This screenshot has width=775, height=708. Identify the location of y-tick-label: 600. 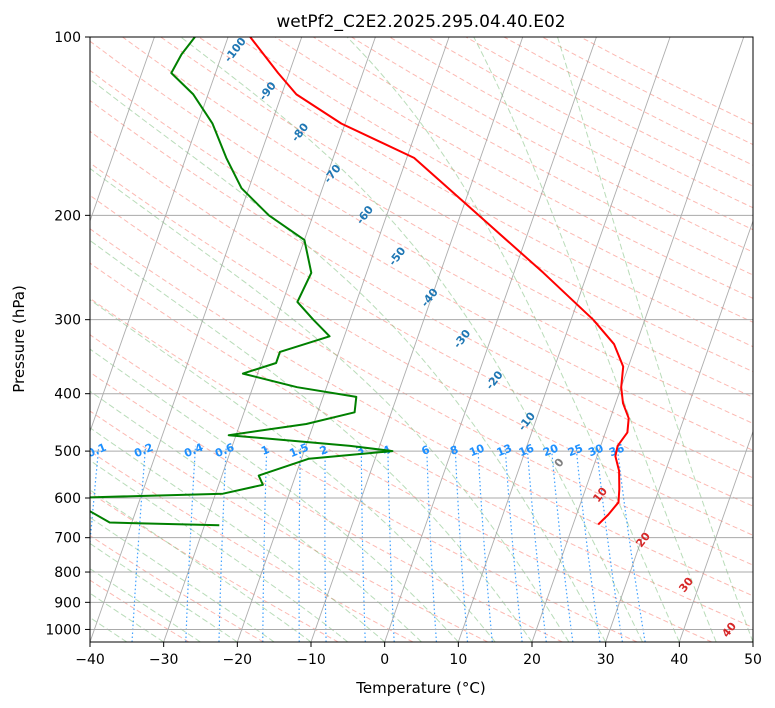
(67, 499).